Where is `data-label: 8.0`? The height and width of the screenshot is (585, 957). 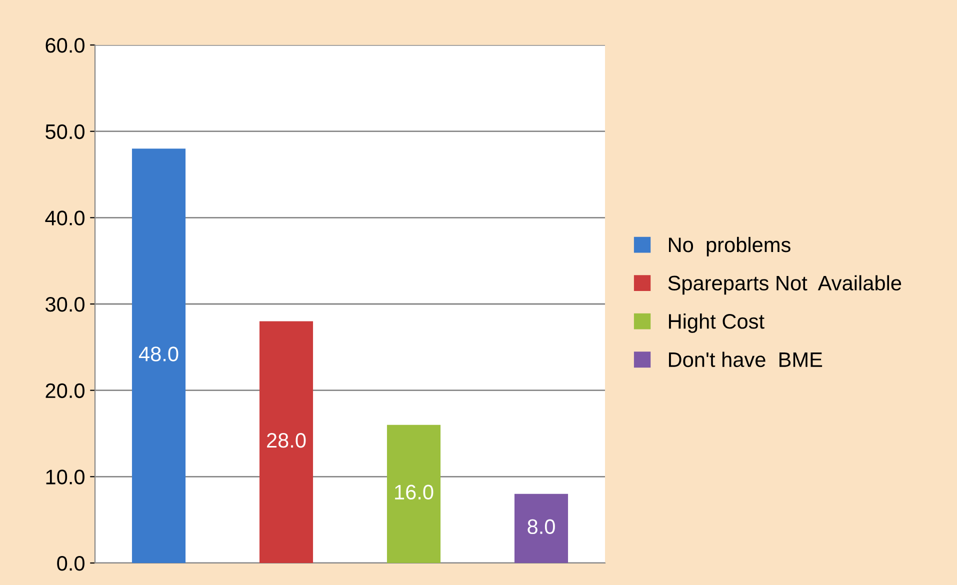 data-label: 8.0 is located at coordinates (541, 526).